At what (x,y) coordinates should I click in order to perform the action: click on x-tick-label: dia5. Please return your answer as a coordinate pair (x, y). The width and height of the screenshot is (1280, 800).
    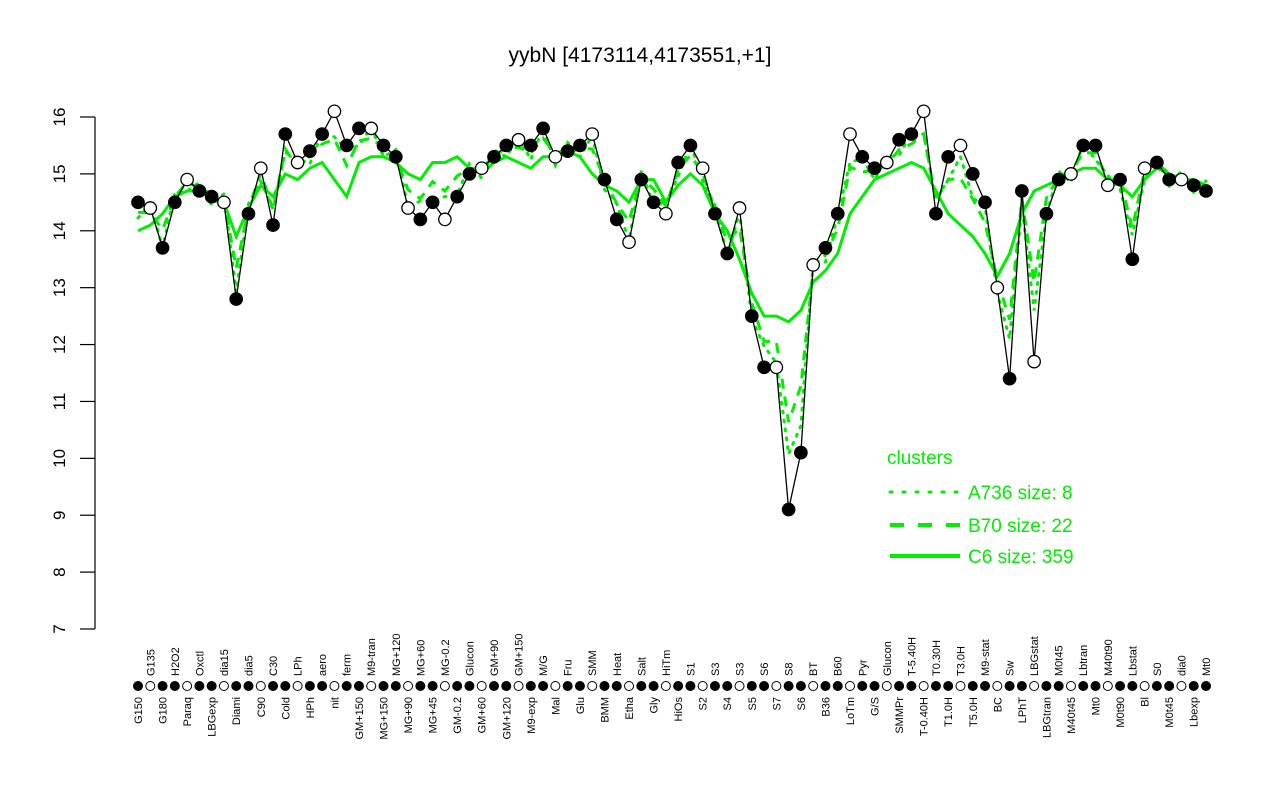
    Looking at the image, I should click on (249, 665).